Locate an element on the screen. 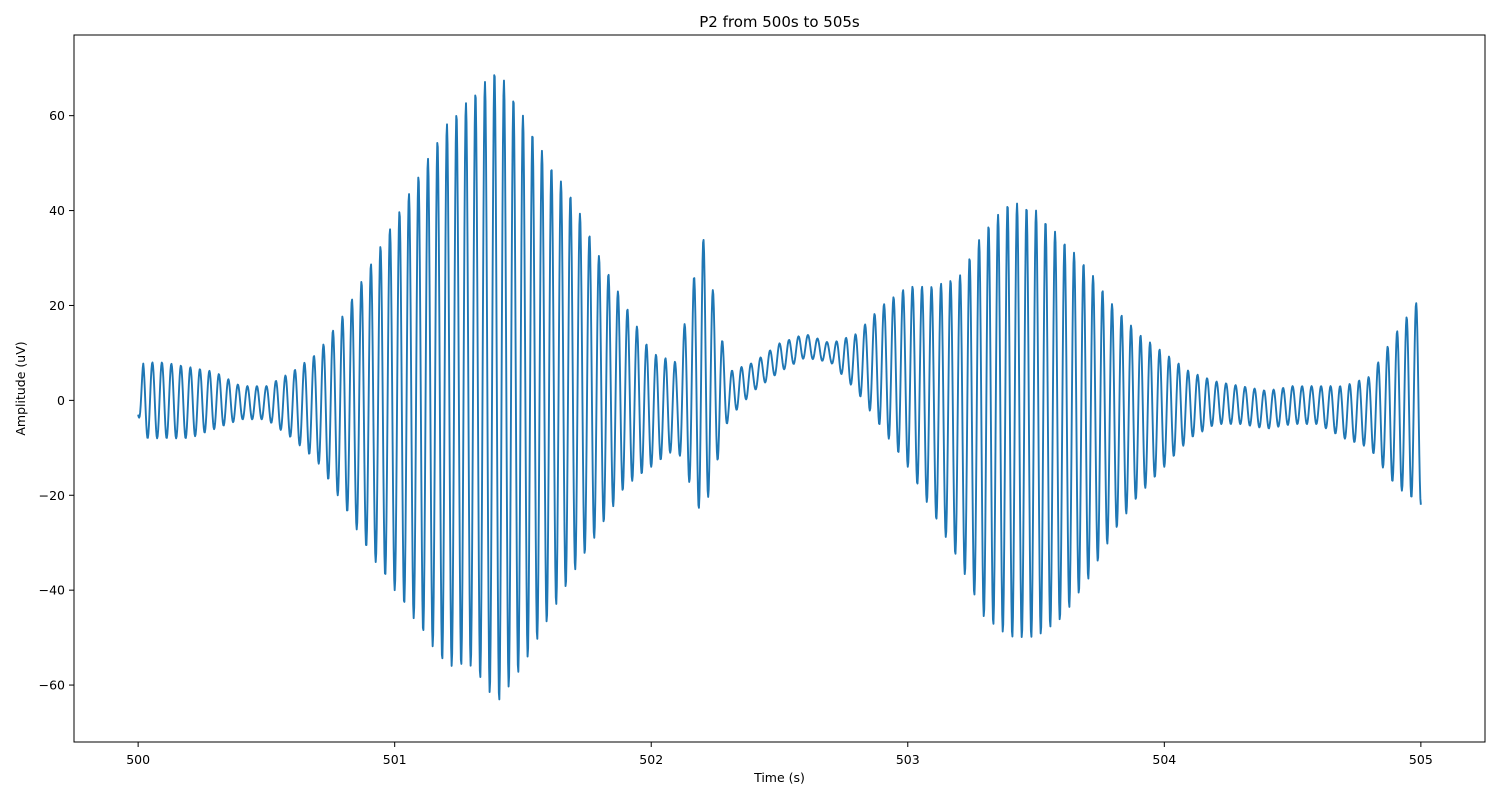  y-tick-label: −40 is located at coordinates (52, 590).